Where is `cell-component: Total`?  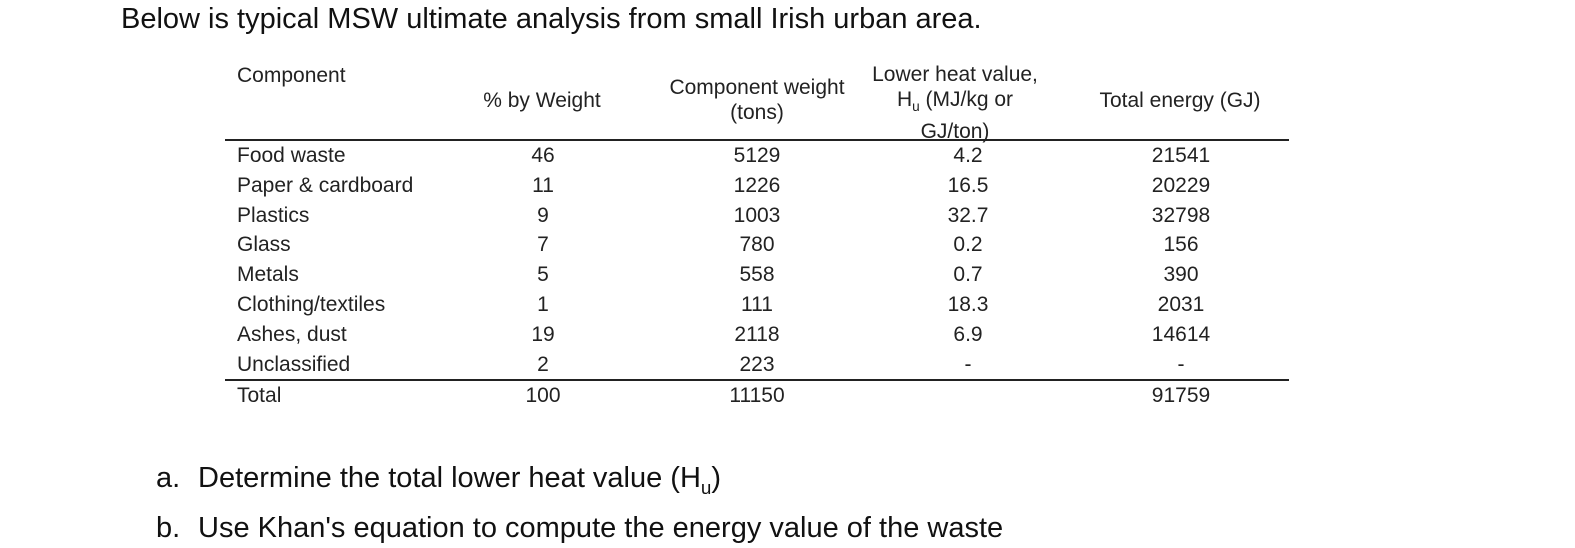 cell-component: Total is located at coordinates (259, 396).